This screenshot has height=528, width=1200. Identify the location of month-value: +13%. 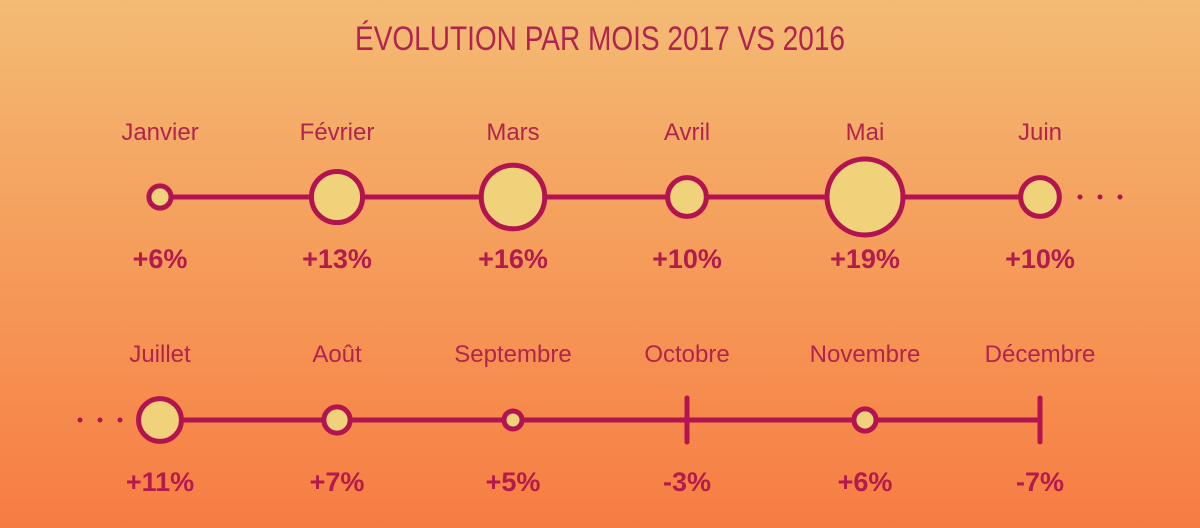
(337, 259).